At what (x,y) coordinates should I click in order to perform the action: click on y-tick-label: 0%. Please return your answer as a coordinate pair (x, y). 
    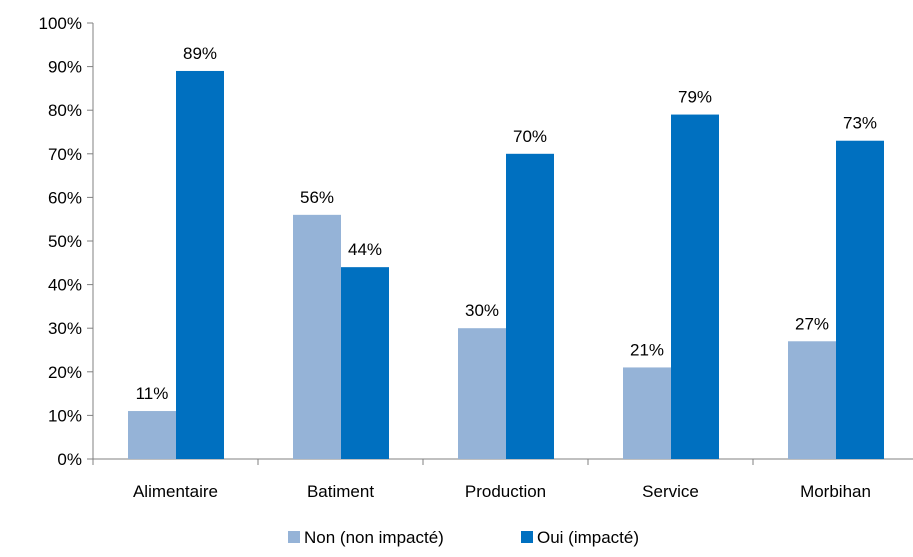
    Looking at the image, I should click on (69, 459).